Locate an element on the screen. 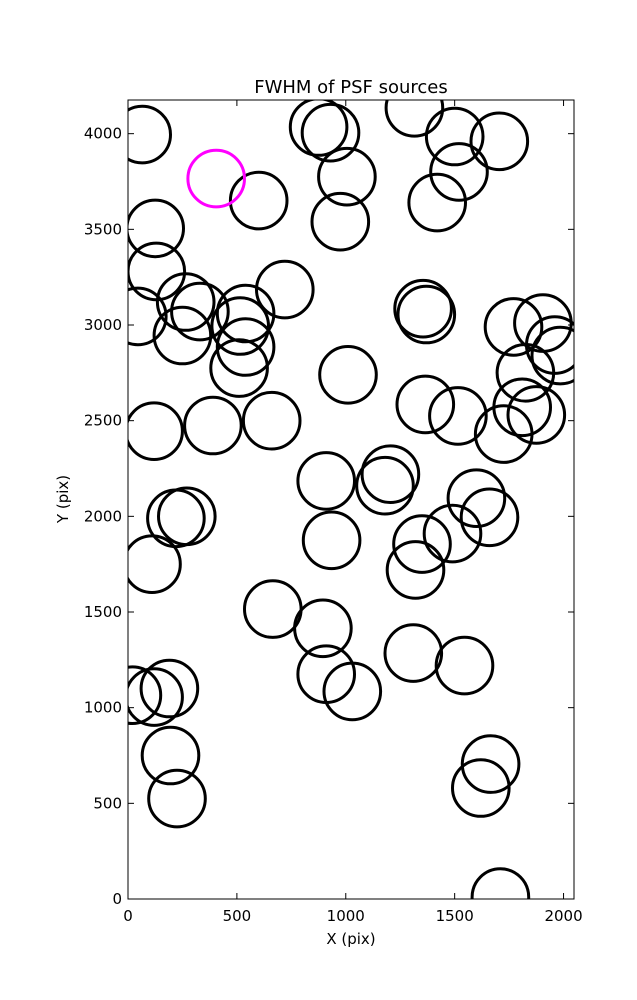 Image resolution: width=637 pixels, height=1000 pixels. y-tick-label: 3000 is located at coordinates (103, 325).